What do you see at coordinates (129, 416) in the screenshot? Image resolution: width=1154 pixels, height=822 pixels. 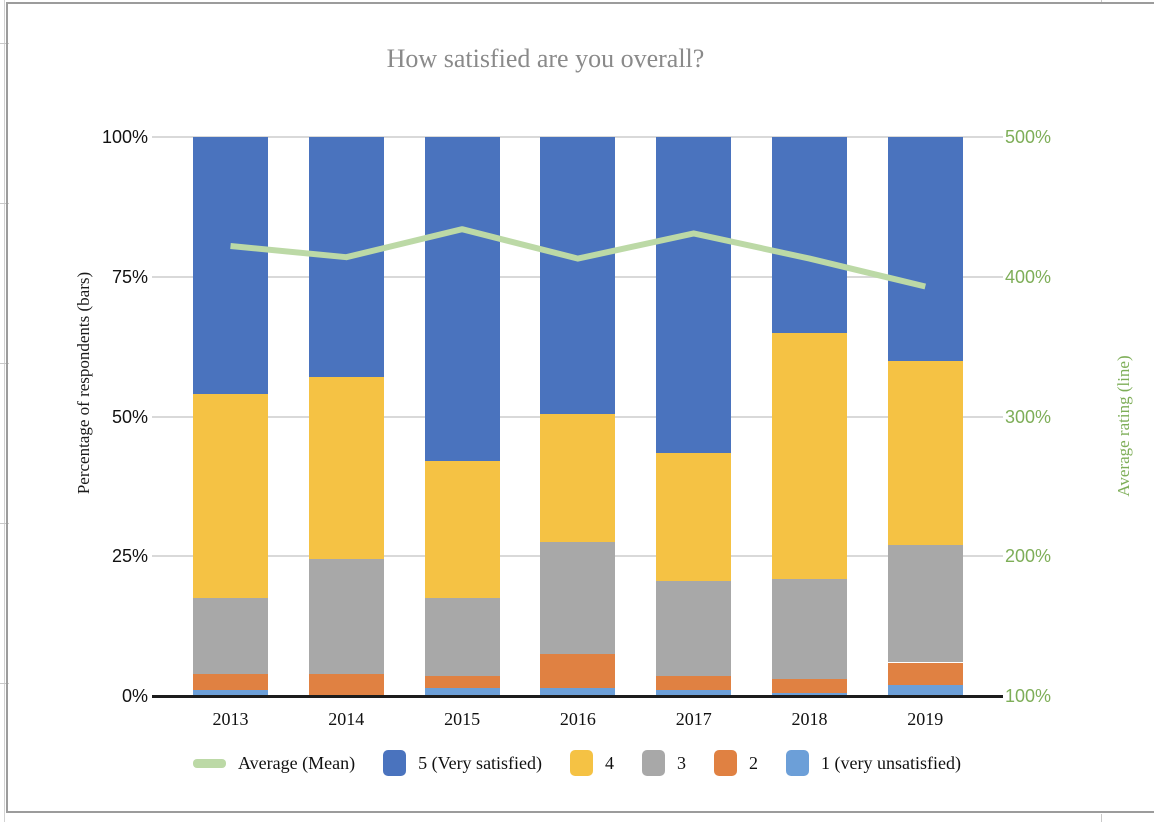 I see `left-axis-tick-label: 50%` at bounding box center [129, 416].